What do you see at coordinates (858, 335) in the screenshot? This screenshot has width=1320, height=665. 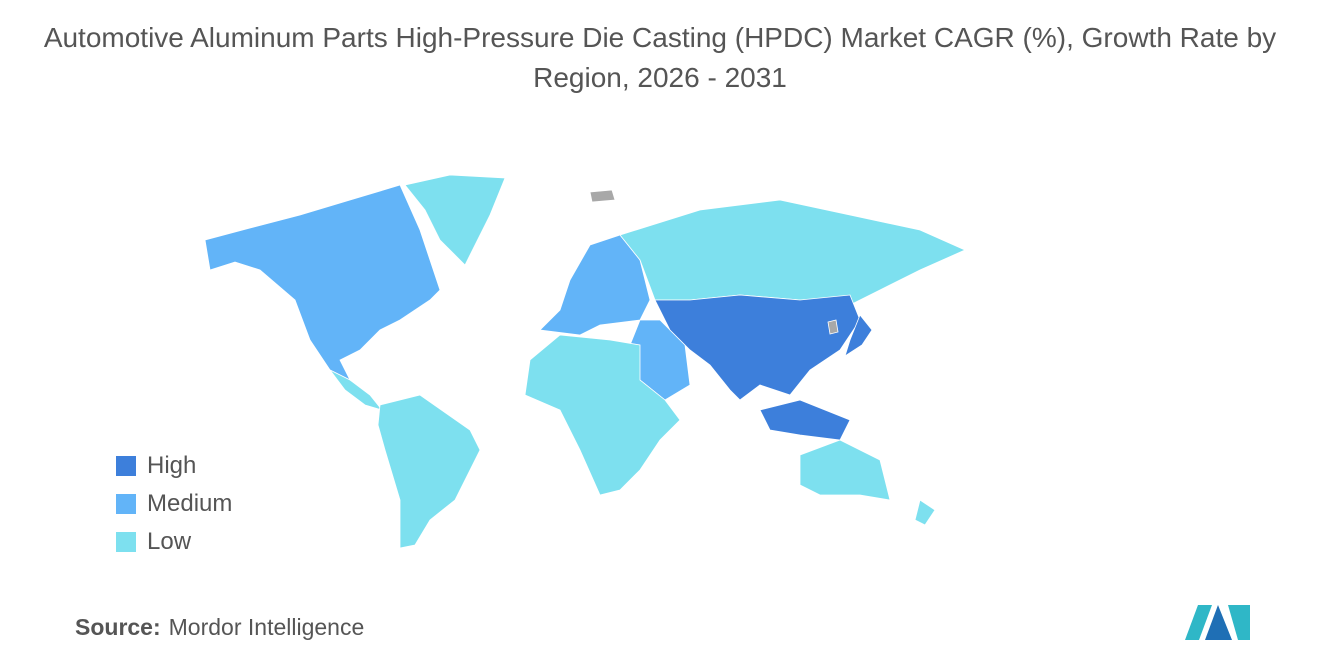 I see `region-japan` at bounding box center [858, 335].